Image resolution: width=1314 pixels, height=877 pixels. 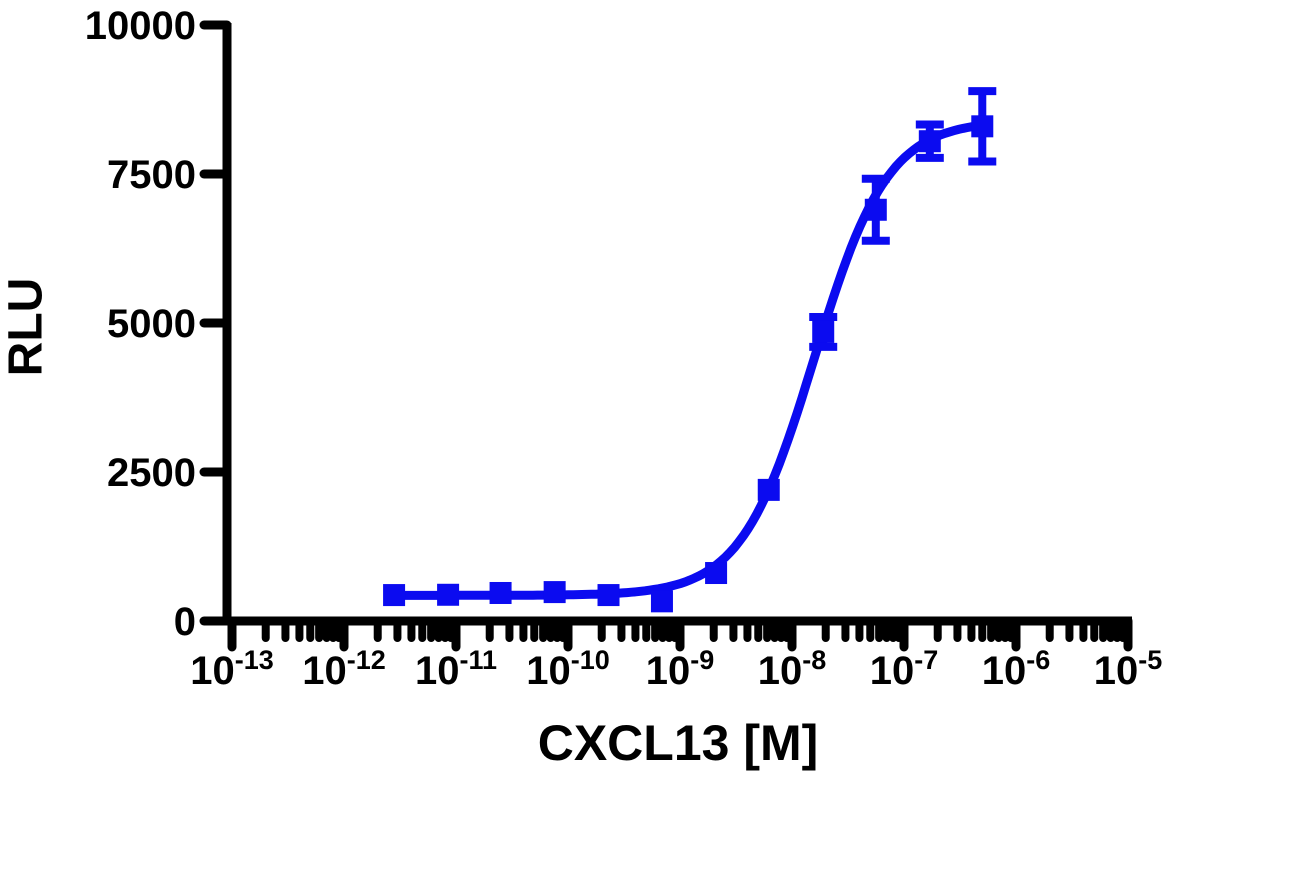 What do you see at coordinates (151, 175) in the screenshot?
I see `y-tick-label: 7500` at bounding box center [151, 175].